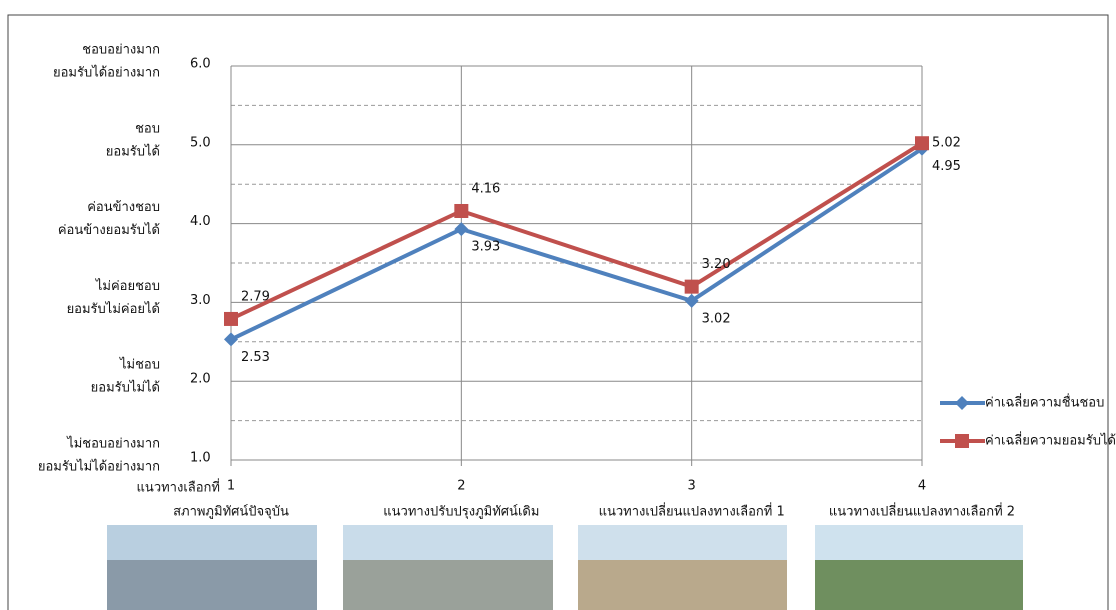 Image resolution: width=1116 pixels, height=610 pixels. Describe the element at coordinates (255, 357) in the screenshot. I see `data-label: 2.53` at that location.